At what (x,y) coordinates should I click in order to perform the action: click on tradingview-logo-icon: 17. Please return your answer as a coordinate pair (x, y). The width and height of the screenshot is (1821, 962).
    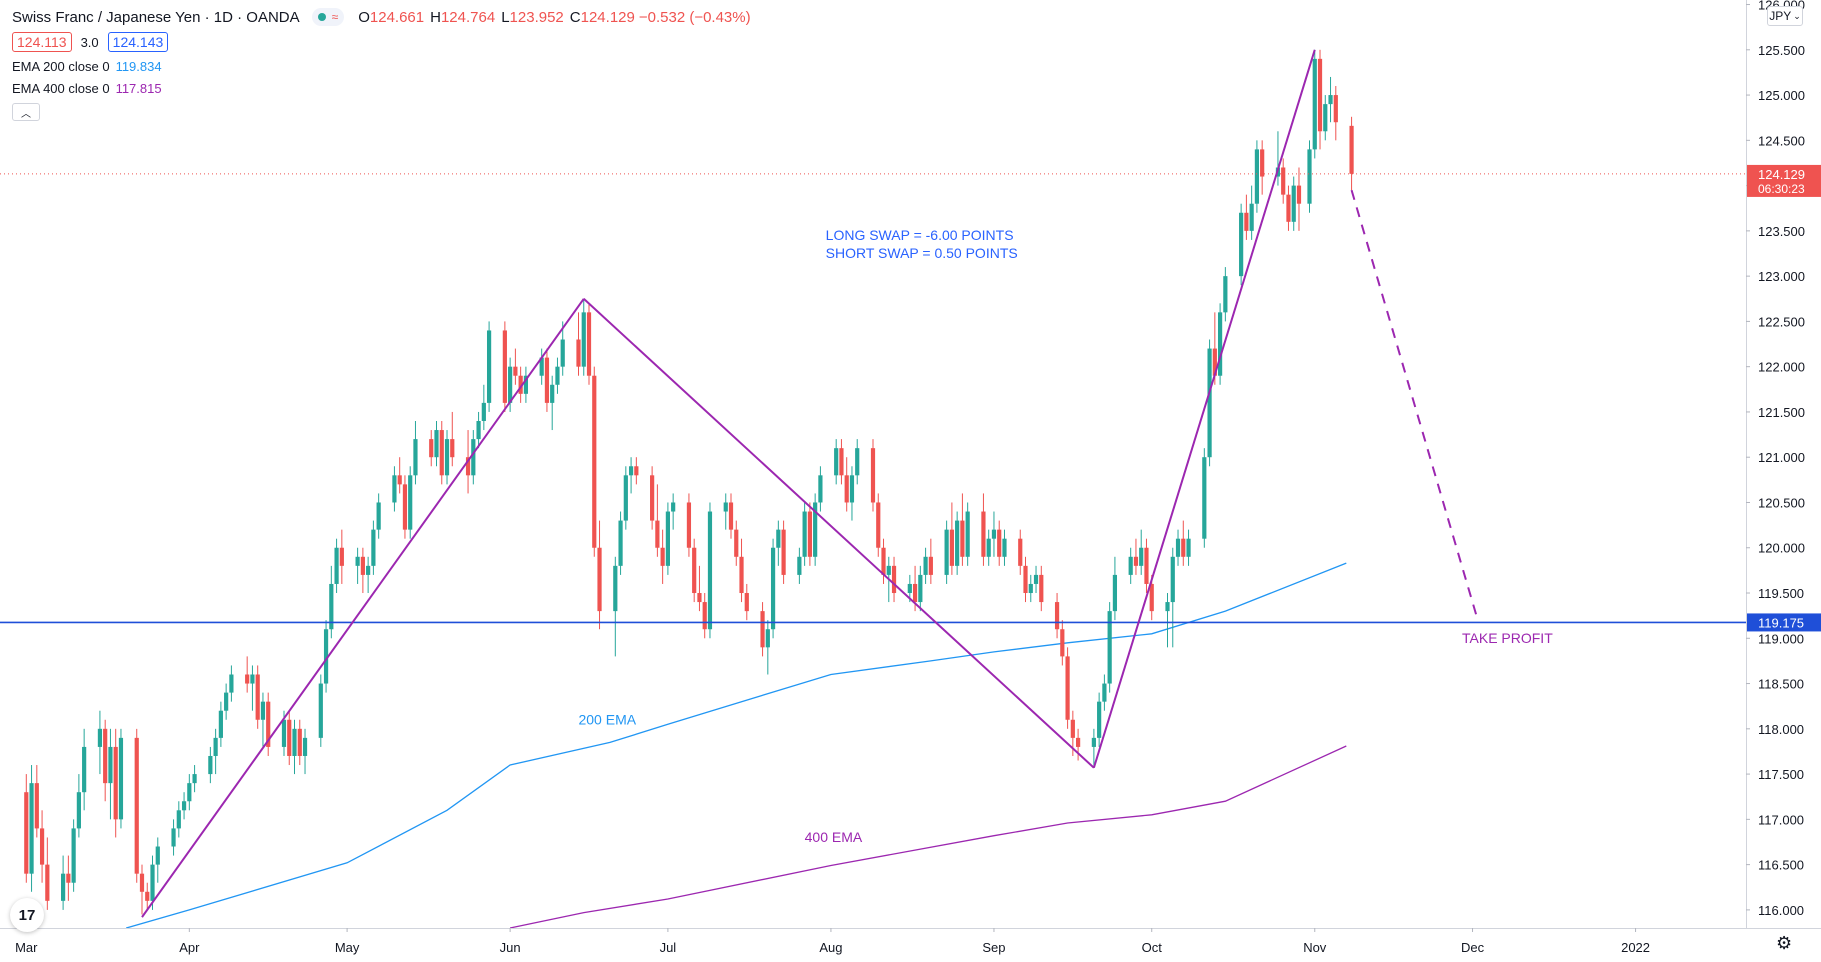
    Looking at the image, I should click on (27, 915).